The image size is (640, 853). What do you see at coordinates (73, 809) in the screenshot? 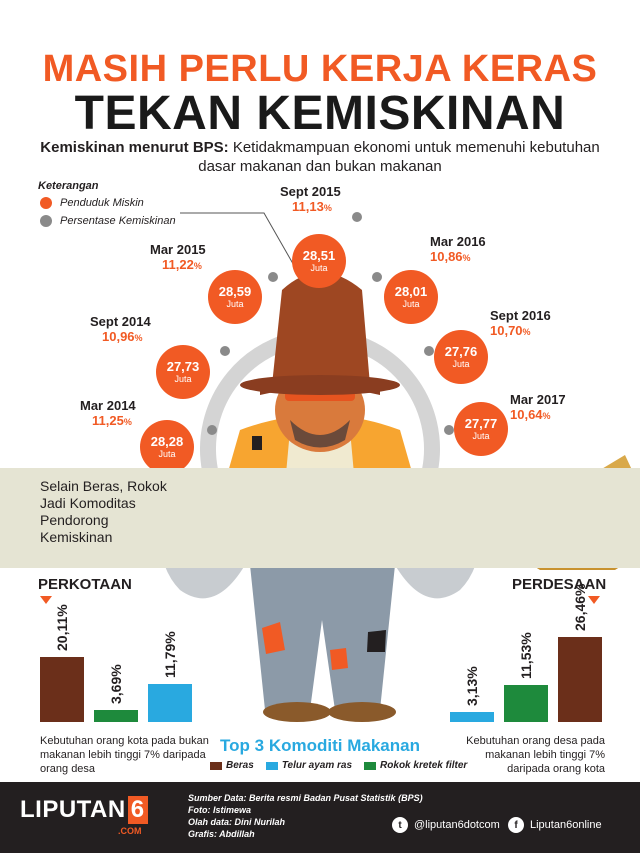
I see `brand-text: LIPUTAN` at bounding box center [73, 809].